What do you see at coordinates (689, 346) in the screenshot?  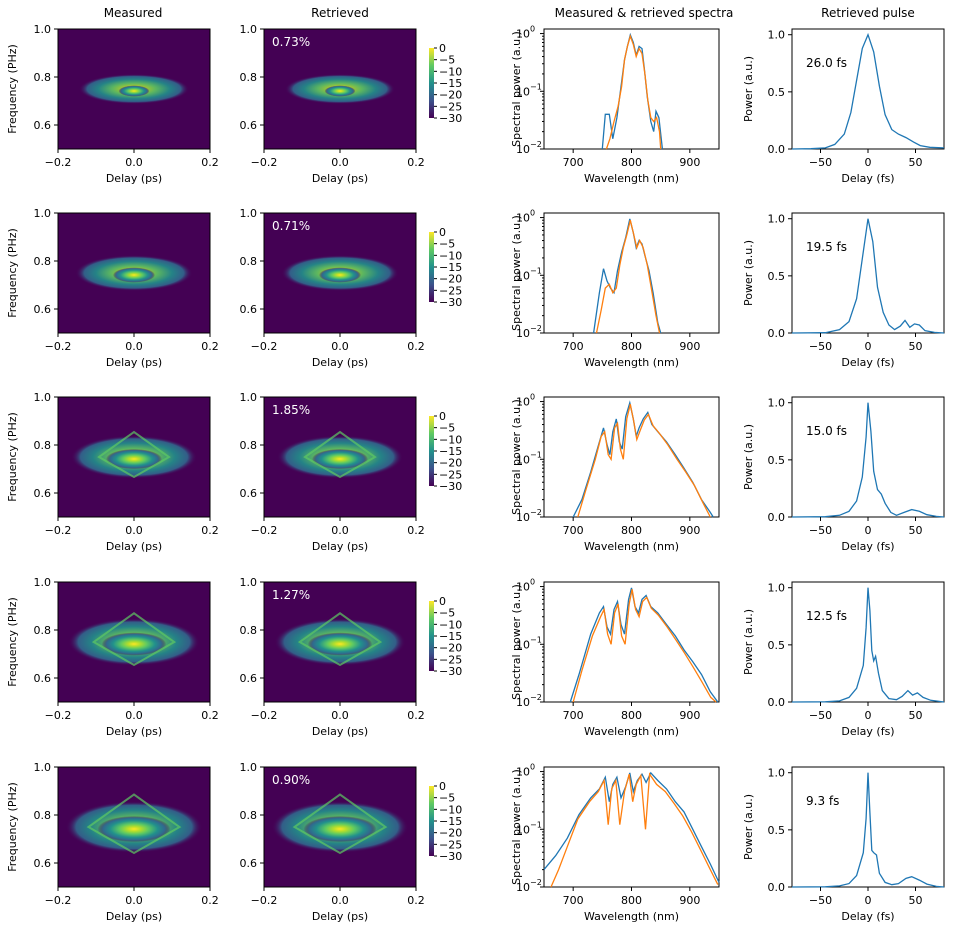 I see `spectrum-xtick-label: 900` at bounding box center [689, 346].